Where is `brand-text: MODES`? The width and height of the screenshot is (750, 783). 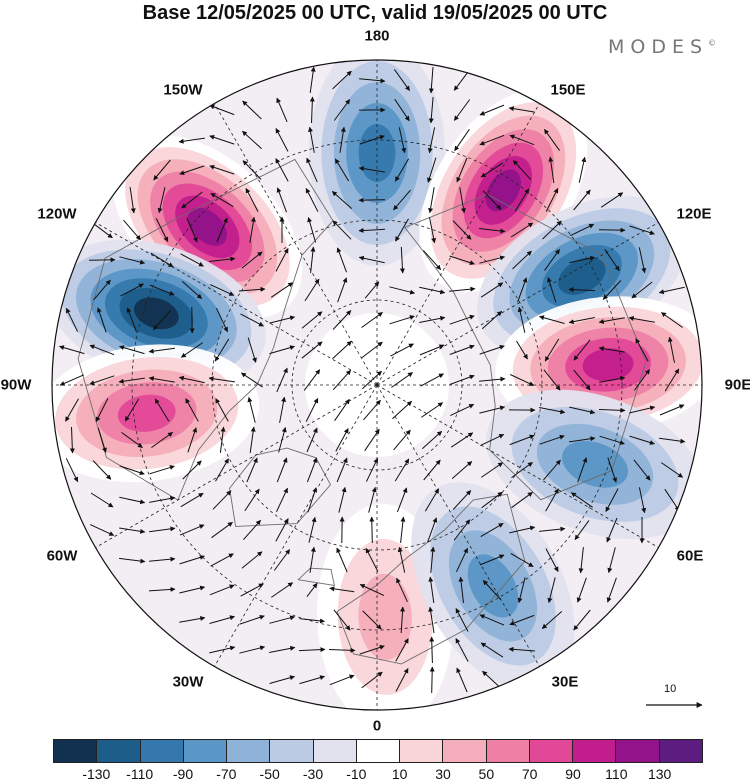
brand-text: MODES is located at coordinates (658, 47).